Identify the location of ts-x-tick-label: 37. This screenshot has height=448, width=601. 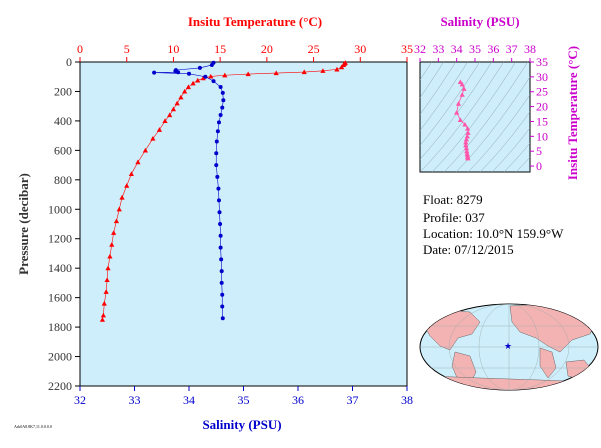
(512, 49).